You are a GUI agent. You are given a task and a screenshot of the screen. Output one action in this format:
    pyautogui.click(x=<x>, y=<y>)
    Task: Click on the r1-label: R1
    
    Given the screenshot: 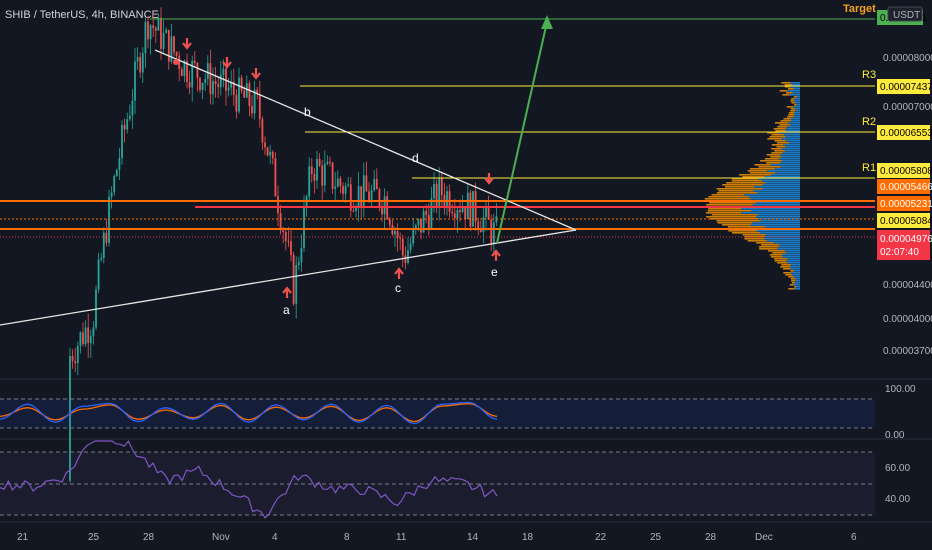 What is the action you would take?
    pyautogui.click(x=869, y=168)
    